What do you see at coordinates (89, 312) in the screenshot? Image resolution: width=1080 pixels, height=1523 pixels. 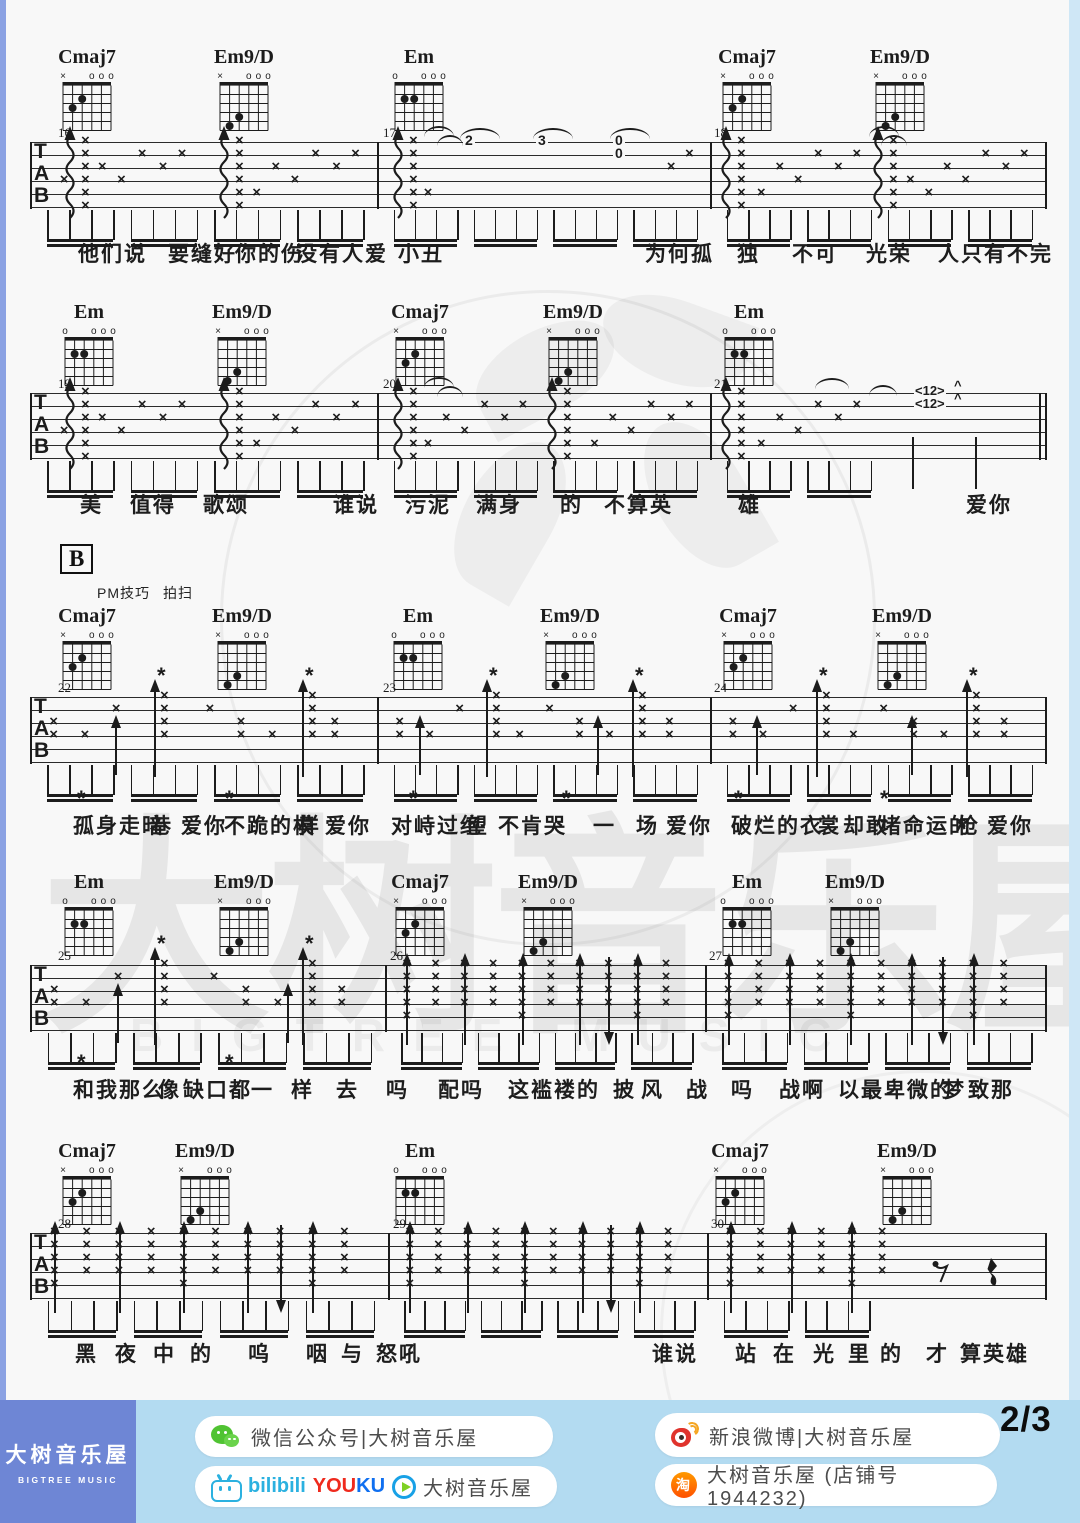 I see `chord-label: Em` at bounding box center [89, 312].